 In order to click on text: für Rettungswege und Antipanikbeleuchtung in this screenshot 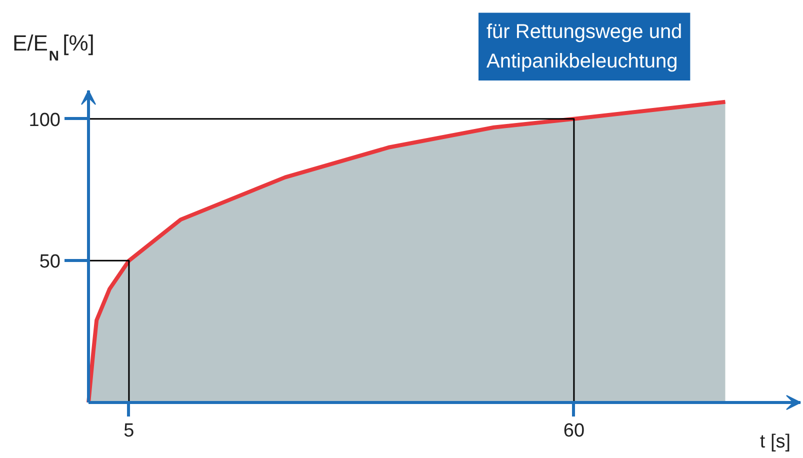, I will do `click(584, 46)`.